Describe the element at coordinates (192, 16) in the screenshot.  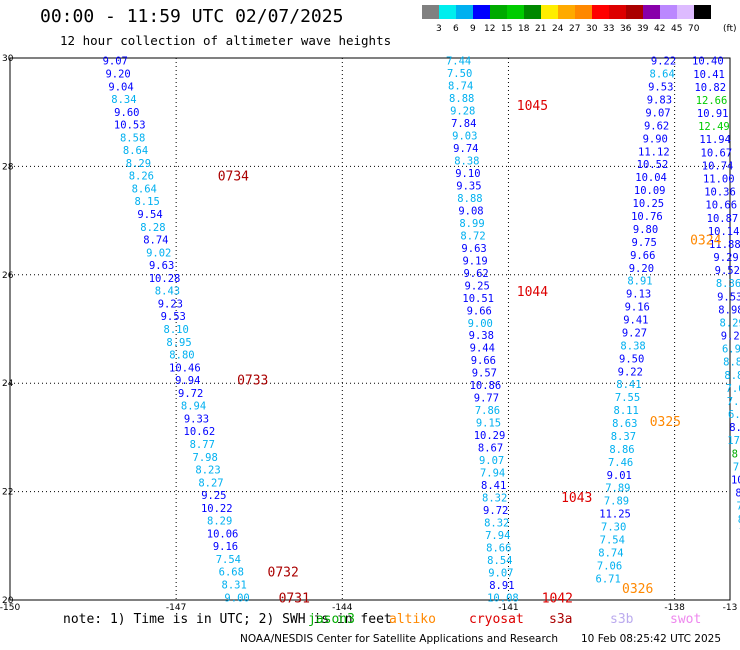
I see `chart-title: 00:00 - 11:59 UTC 02/07/2025` at that location.